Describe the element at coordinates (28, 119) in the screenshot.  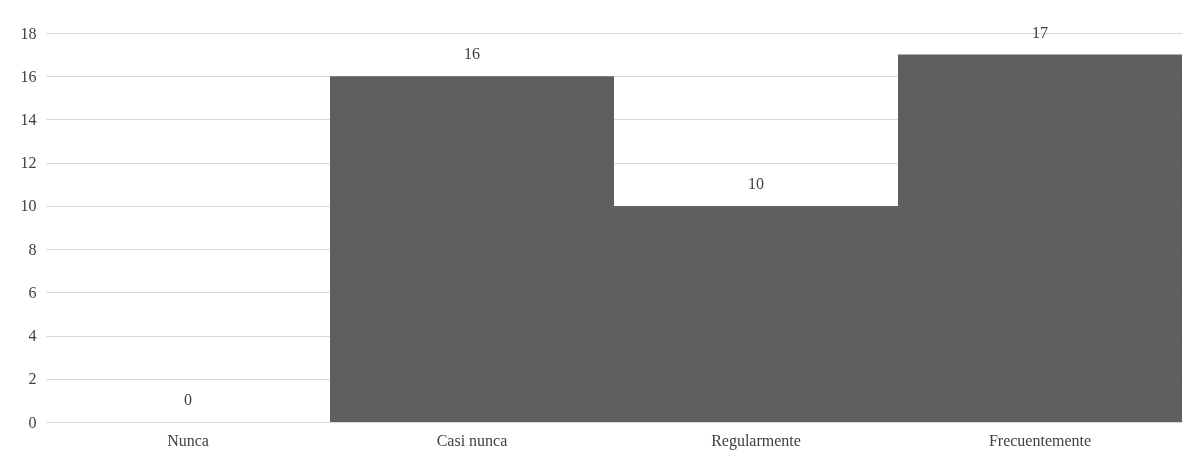
I see `y-tick-label: 14` at that location.